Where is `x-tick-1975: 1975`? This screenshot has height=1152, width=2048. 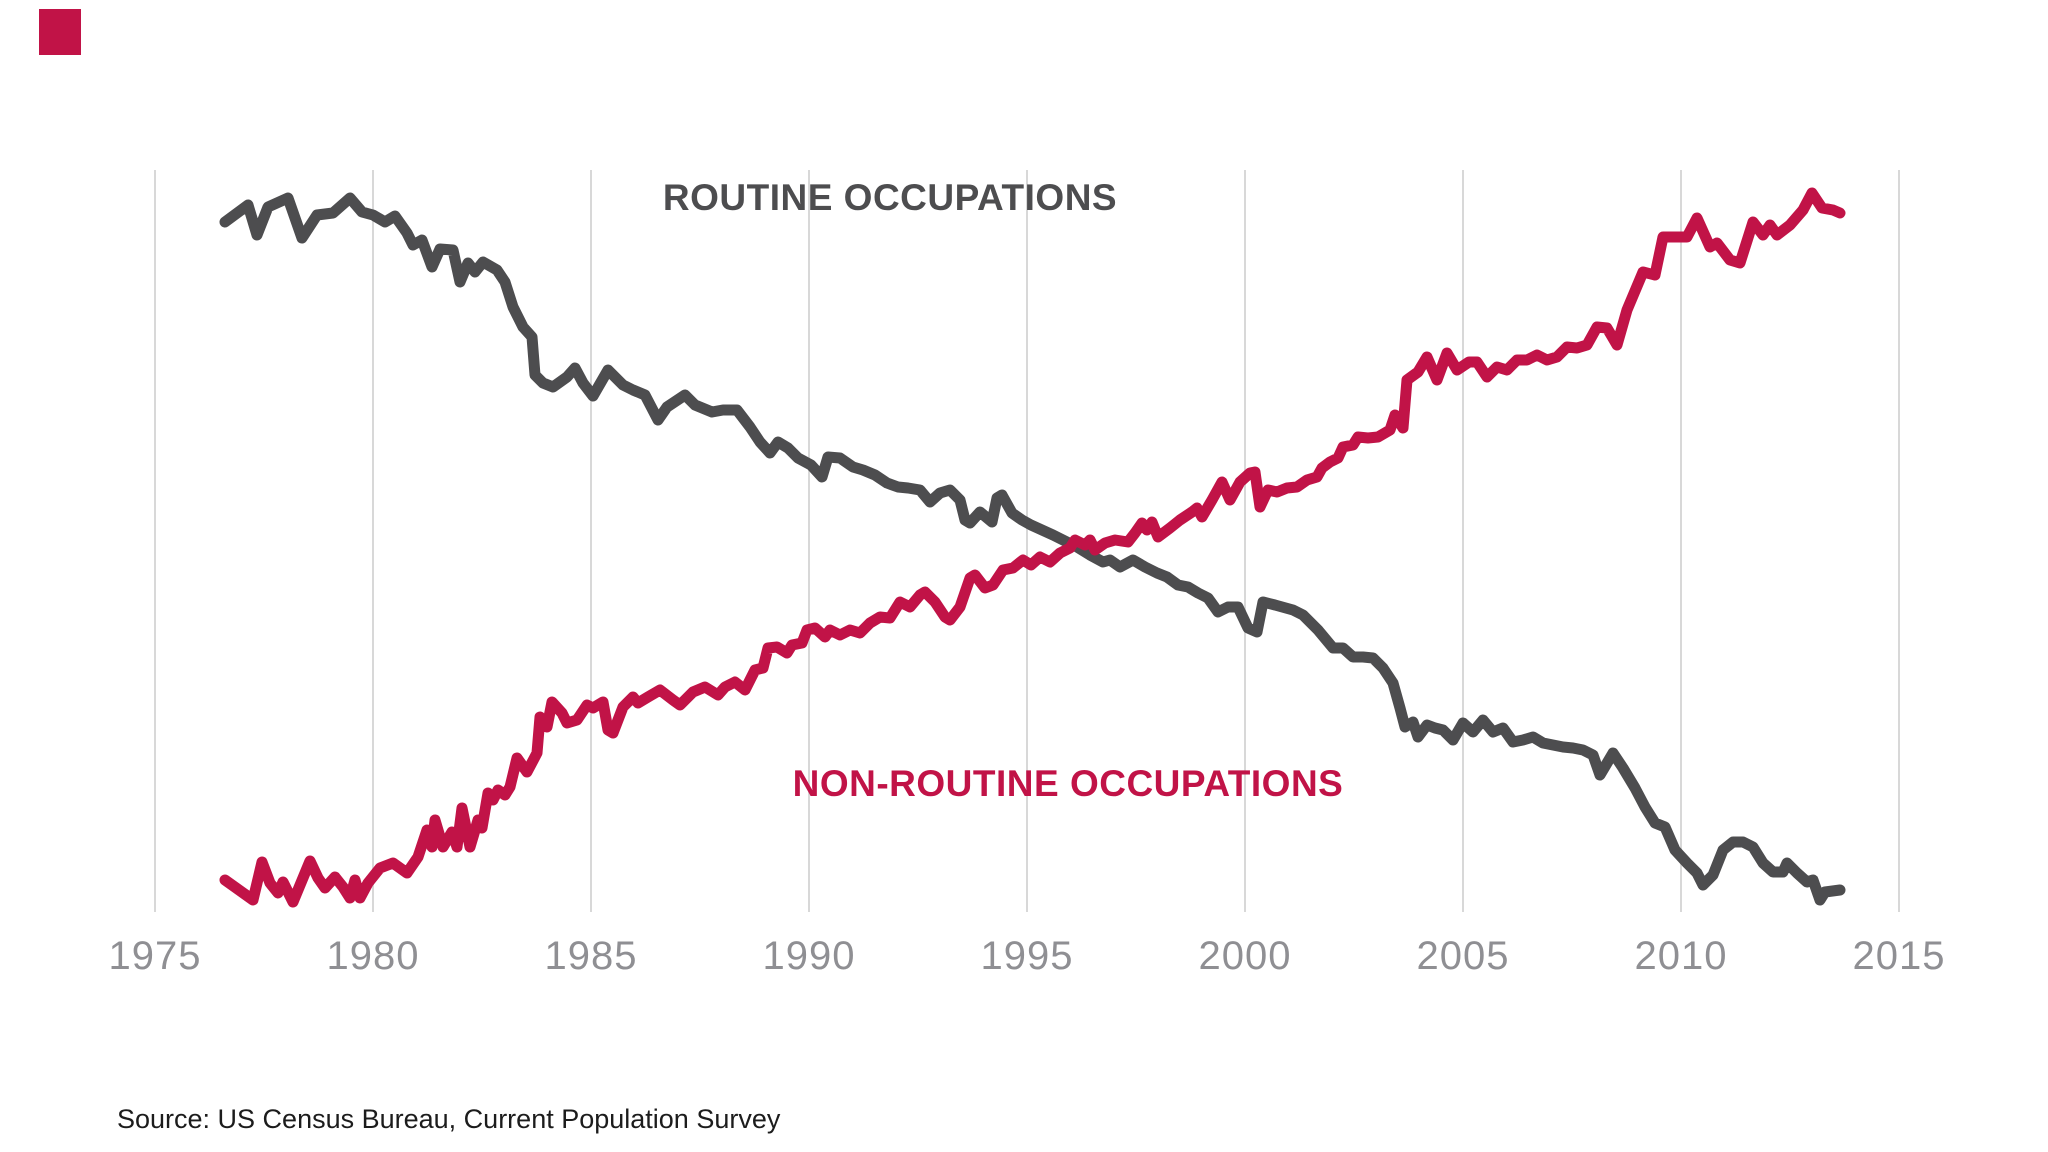
x-tick-1975: 1975 is located at coordinates (155, 956).